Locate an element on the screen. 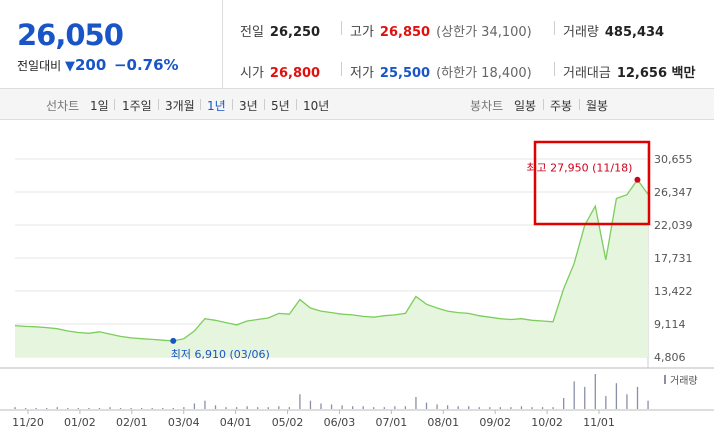 Image resolution: width=714 pixels, height=435 pixels. volume-stat: 거래량 485,434 is located at coordinates (613, 30).